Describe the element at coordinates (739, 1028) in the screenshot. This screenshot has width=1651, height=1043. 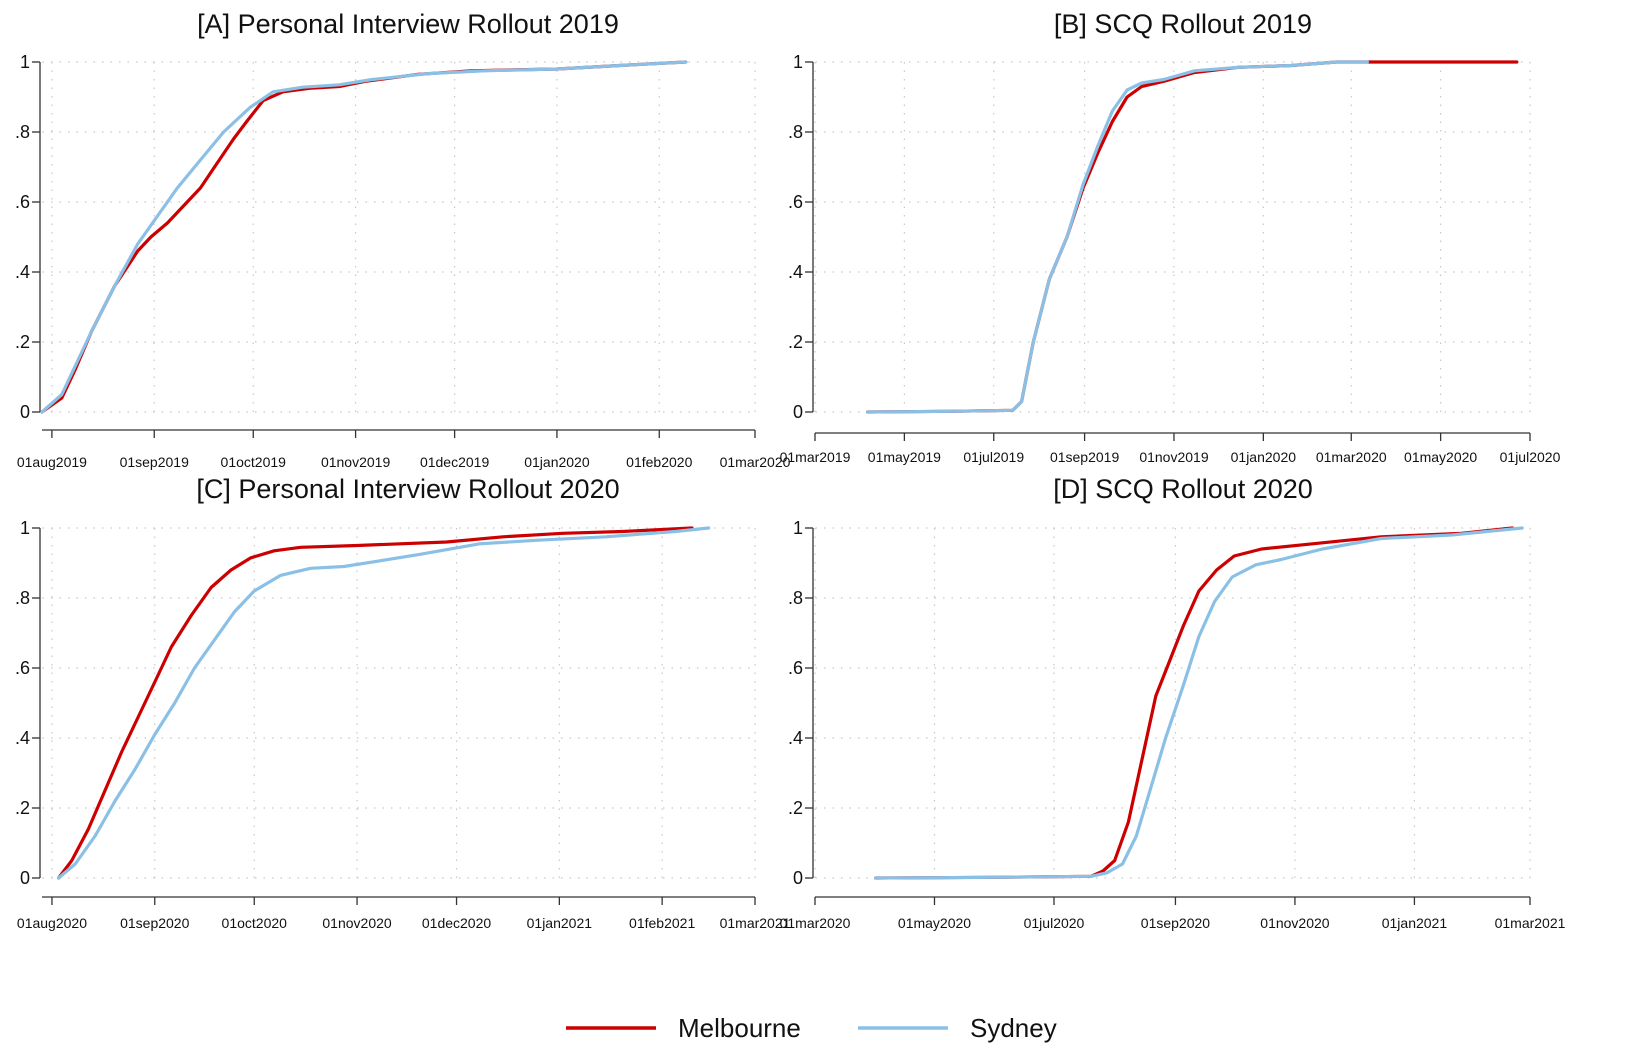
I see `legend-label-melbourne: Melbourne` at that location.